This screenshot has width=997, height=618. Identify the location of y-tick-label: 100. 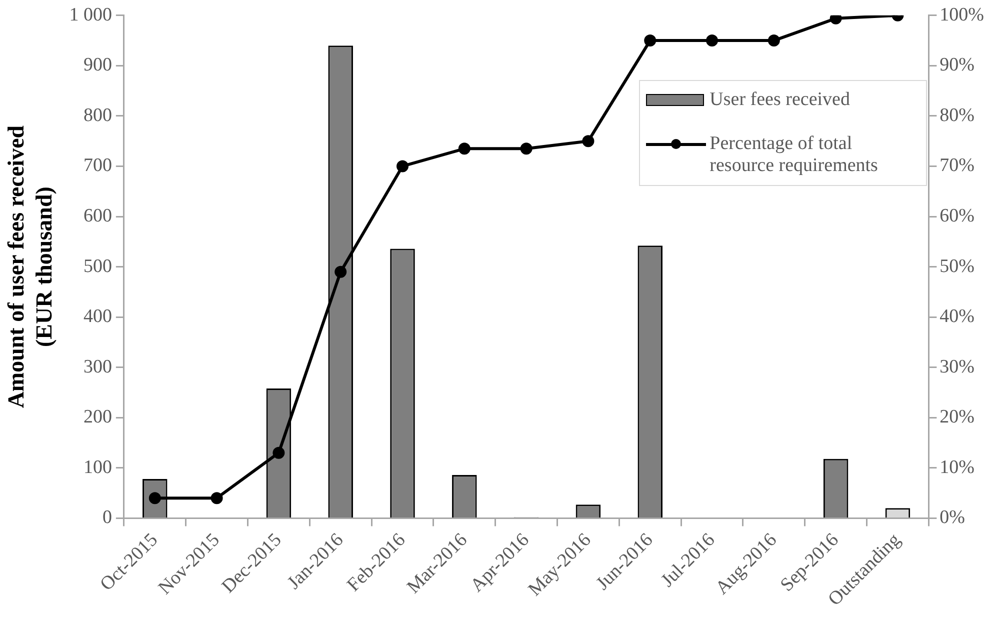
(97, 467).